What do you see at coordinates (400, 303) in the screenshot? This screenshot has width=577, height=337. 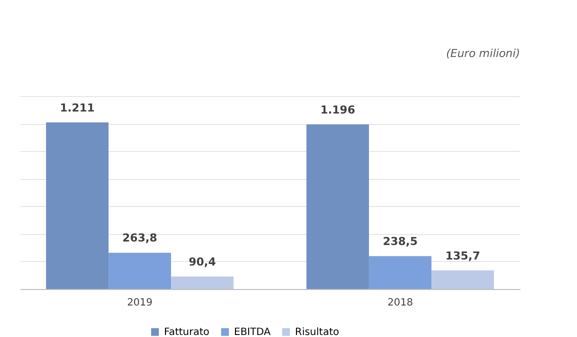 I see `x-tick-label: 2018` at bounding box center [400, 303].